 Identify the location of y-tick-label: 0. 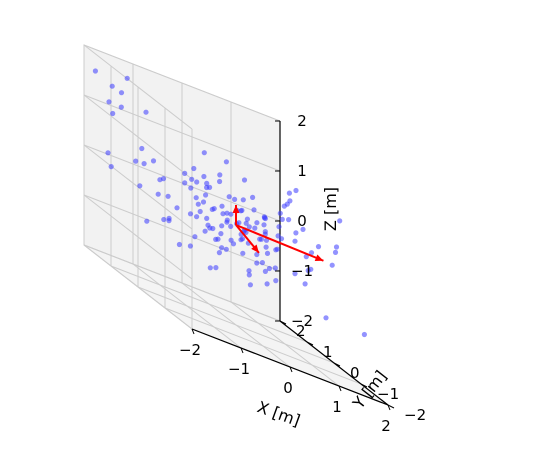
(355, 373).